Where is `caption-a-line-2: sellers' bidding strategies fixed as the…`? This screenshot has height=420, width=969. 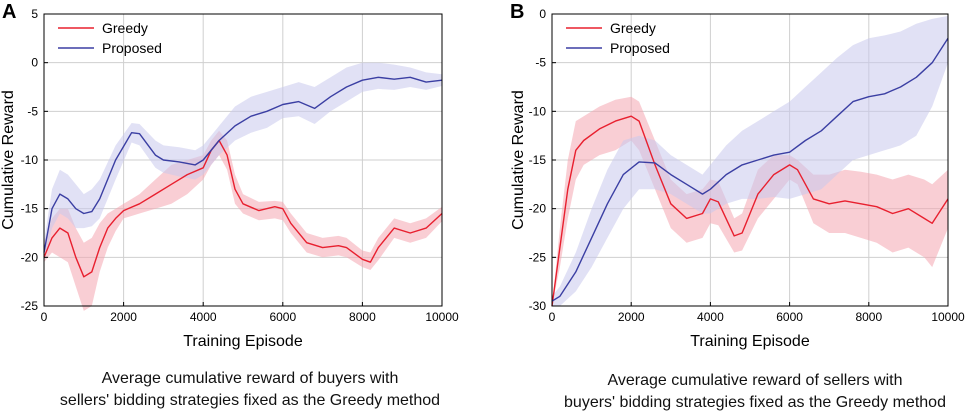
caption-a-line-2: sellers' bidding strategies fixed as the… is located at coordinates (250, 400).